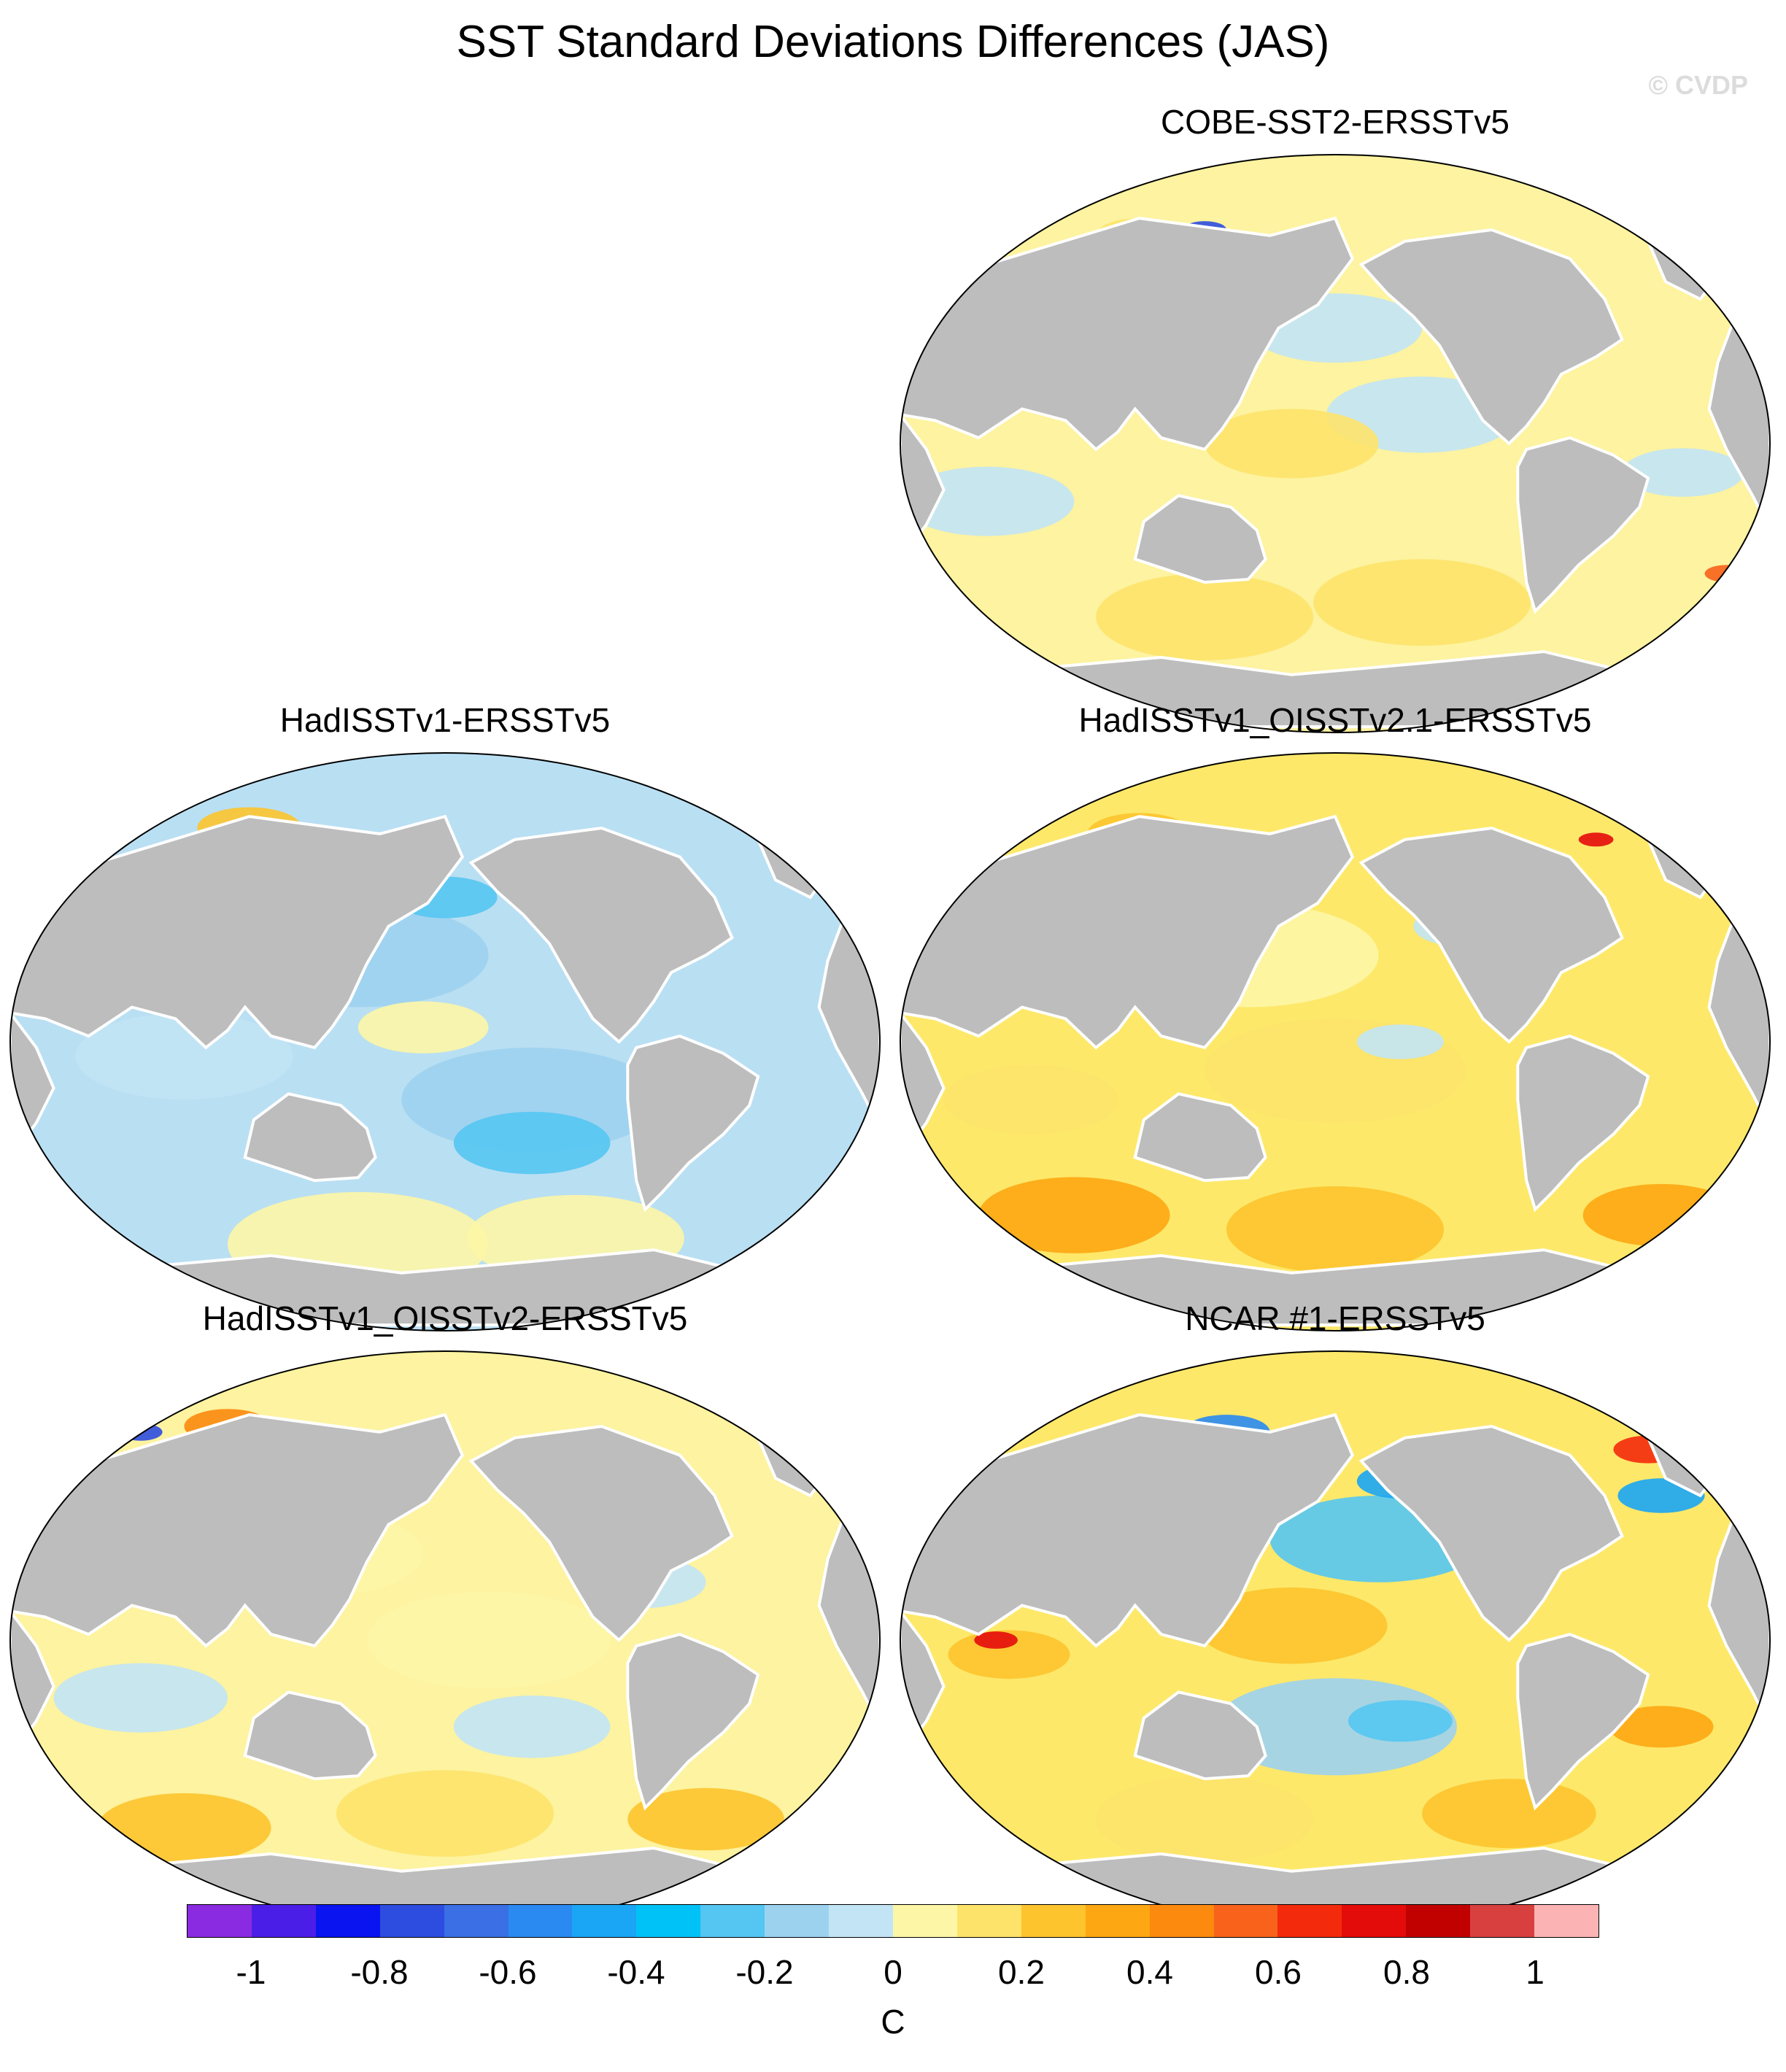 The image size is (1786, 2072). What do you see at coordinates (1335, 1318) in the screenshot?
I see `panel-title: NCAR #1-ERSSTv5` at bounding box center [1335, 1318].